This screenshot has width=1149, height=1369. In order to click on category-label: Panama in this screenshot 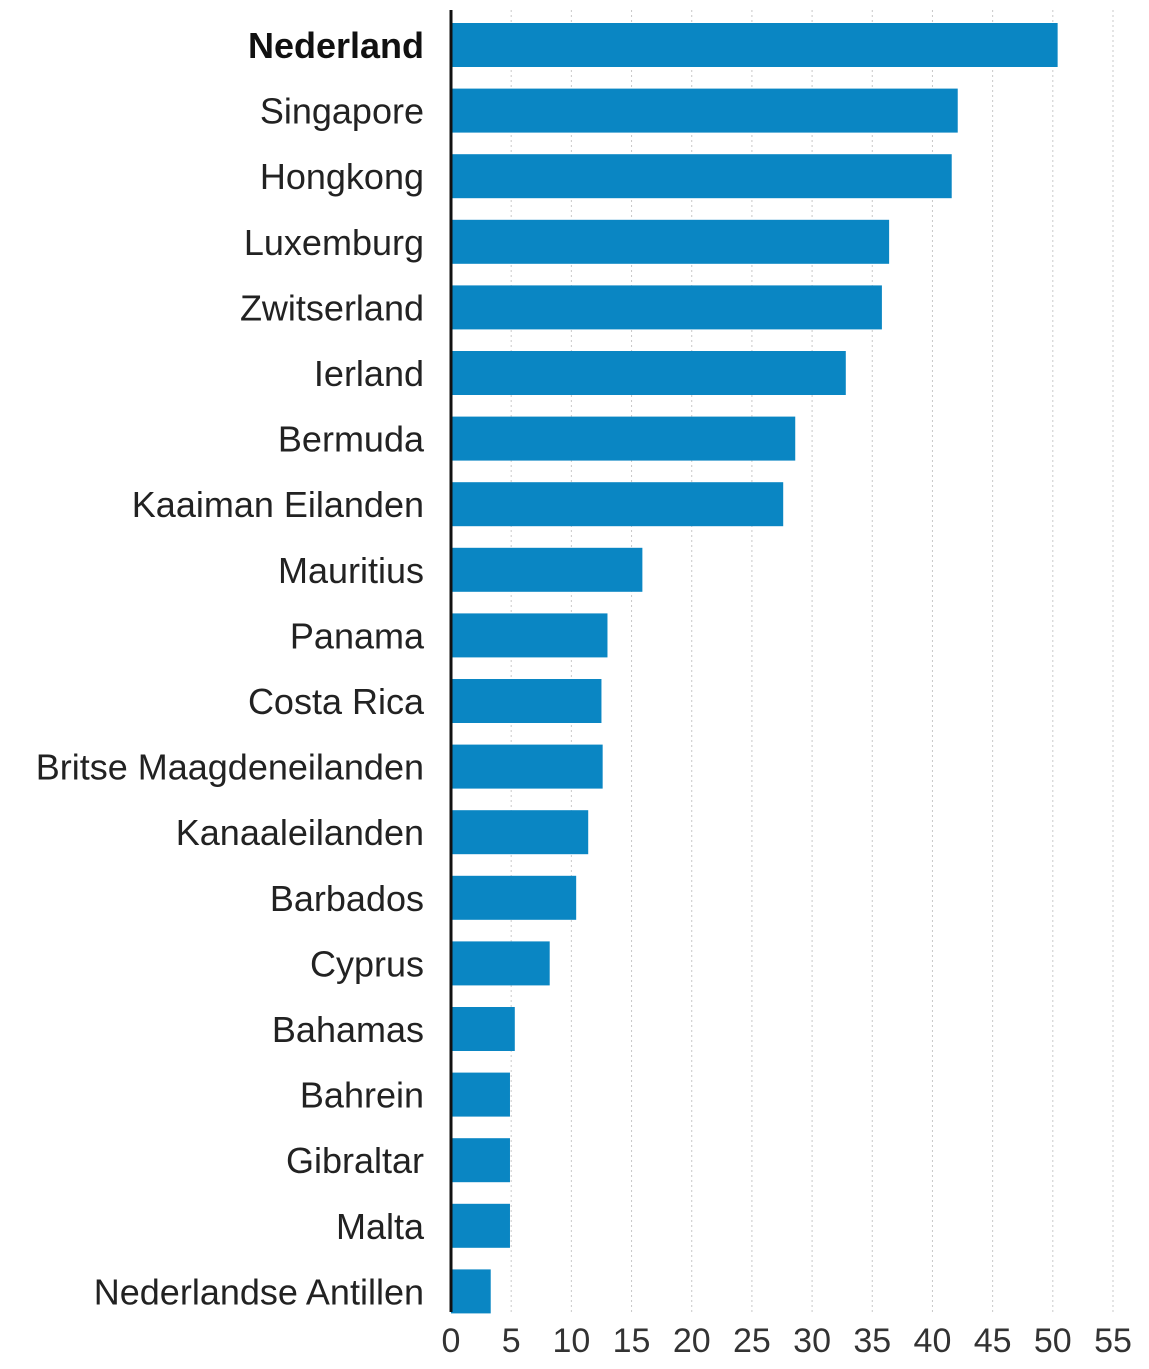, I will do `click(357, 635)`.